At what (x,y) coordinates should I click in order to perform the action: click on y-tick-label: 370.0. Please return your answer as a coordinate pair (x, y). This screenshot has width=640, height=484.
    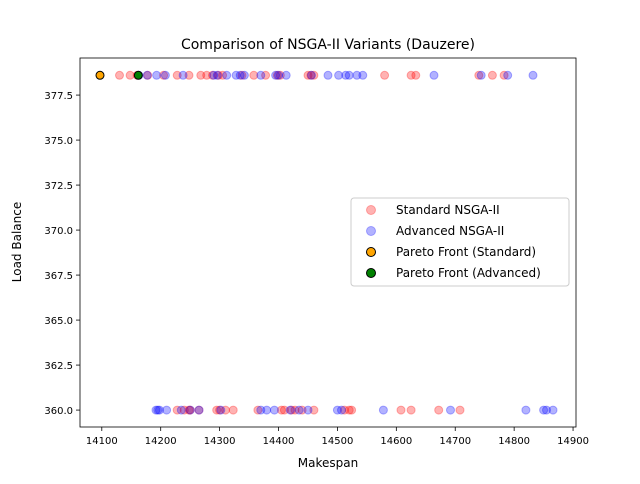
    Looking at the image, I should click on (58, 231).